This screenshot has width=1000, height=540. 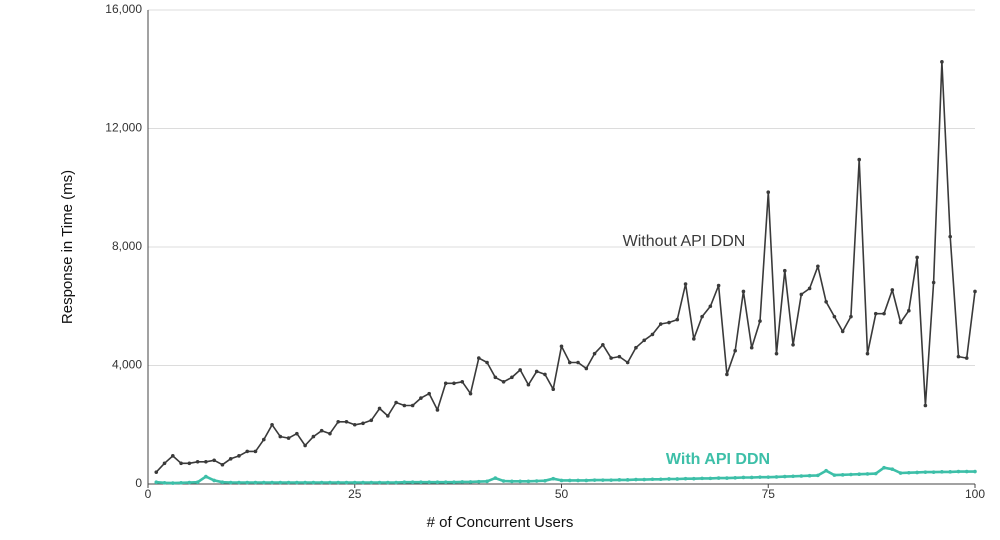 I want to click on series-line, so click(x=565, y=475).